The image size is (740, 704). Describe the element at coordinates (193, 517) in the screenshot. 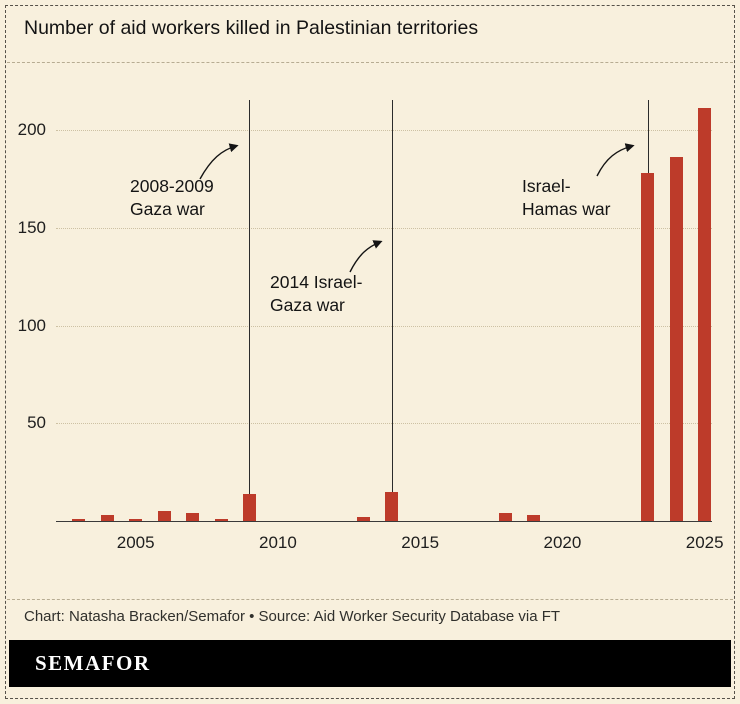

I see `bar-2007` at that location.